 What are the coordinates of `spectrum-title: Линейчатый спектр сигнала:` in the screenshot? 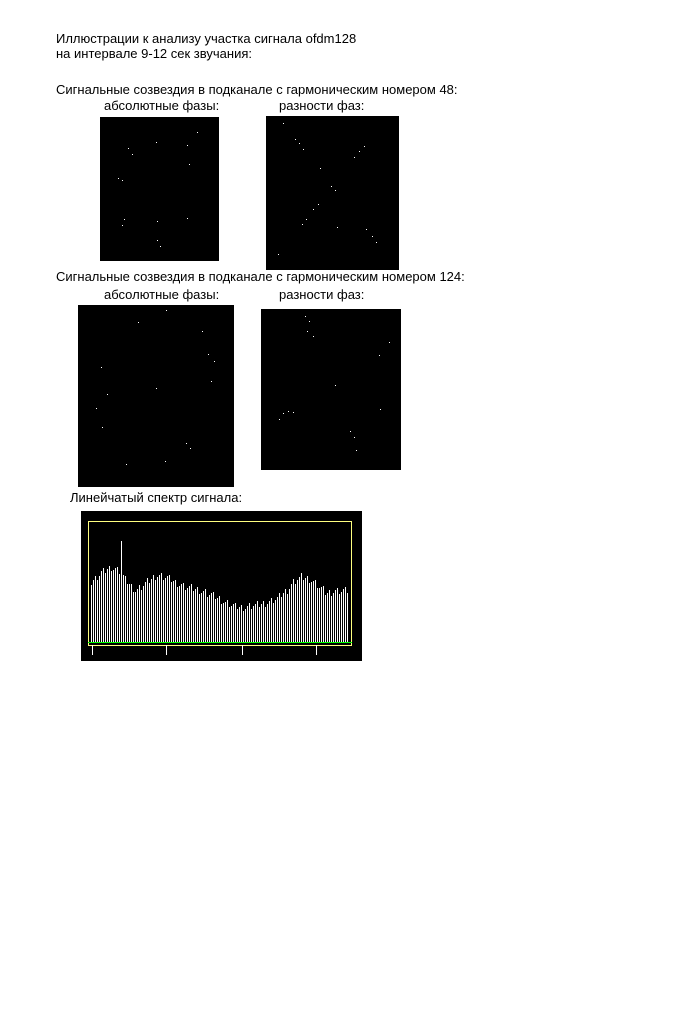 It's located at (156, 497).